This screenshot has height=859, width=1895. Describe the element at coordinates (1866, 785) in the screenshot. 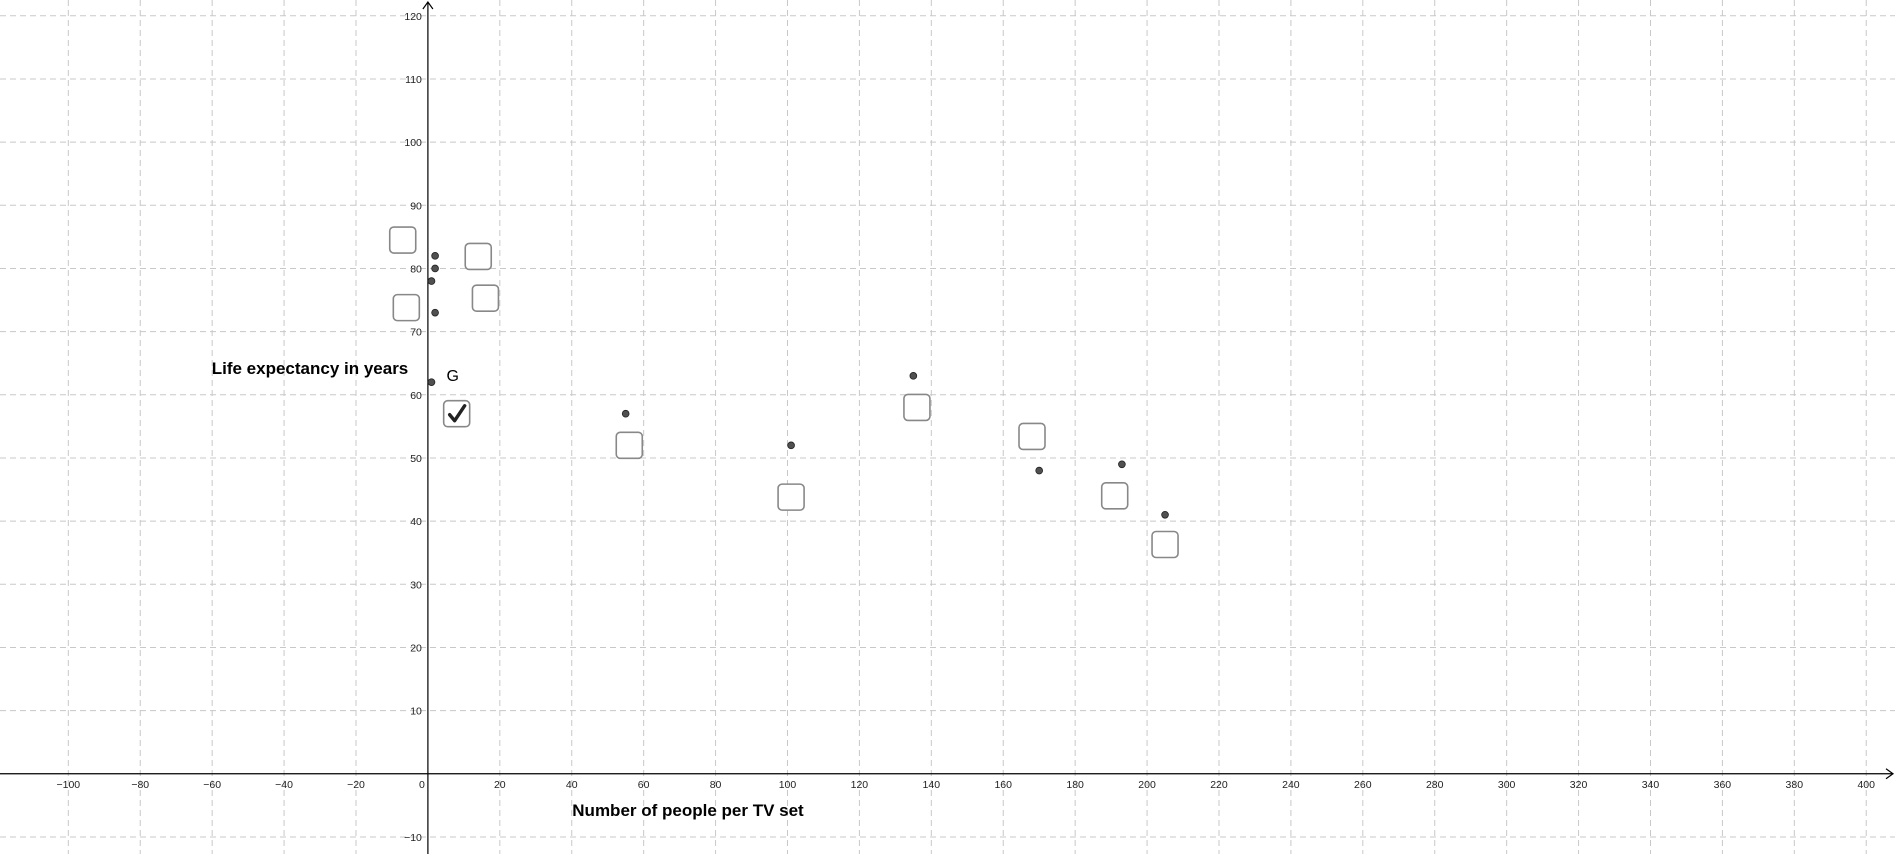

I see `x-tick-label: 400` at that location.